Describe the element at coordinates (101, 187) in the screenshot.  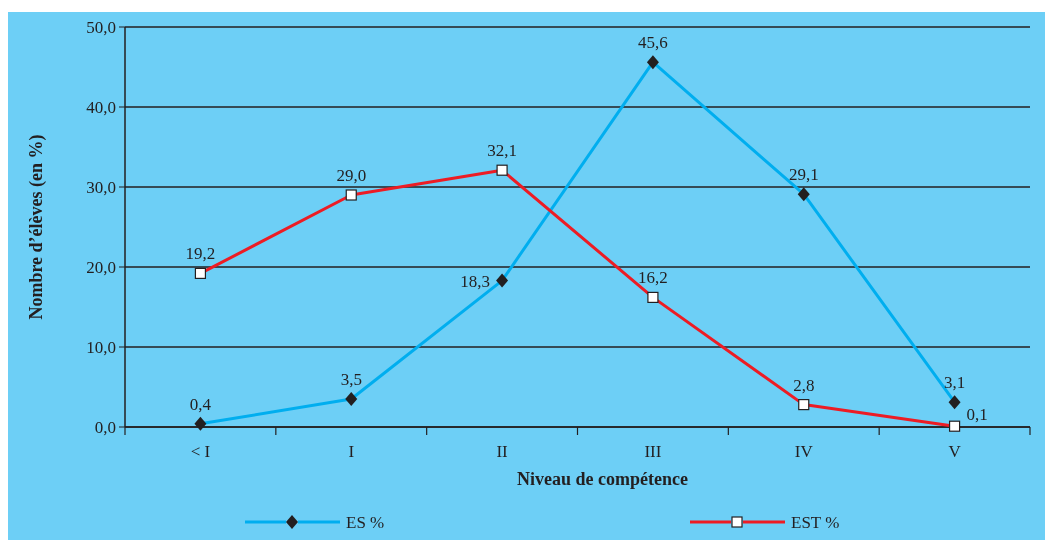
I see `y-tick-label: 30,0` at that location.